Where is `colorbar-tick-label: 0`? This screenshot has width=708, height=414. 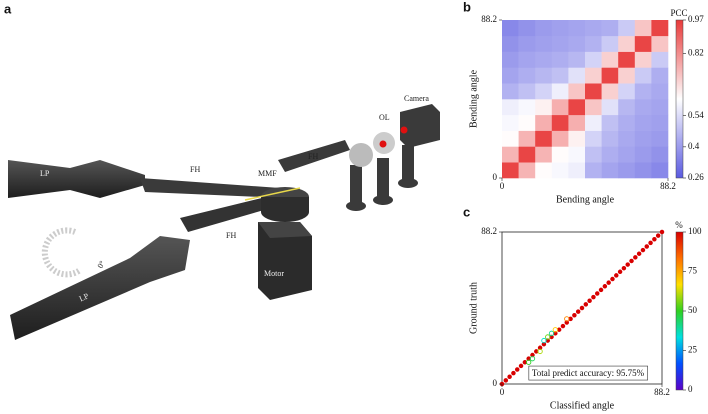 colorbar-tick-label: 0 is located at coordinates (690, 389).